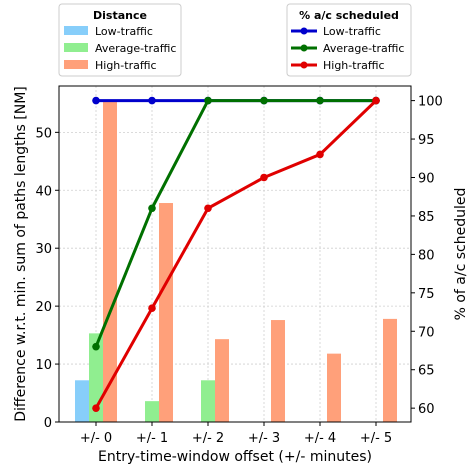  What do you see at coordinates (461, 254) in the screenshot?
I see `right-y-axis-label: % of a/c scheduled` at bounding box center [461, 254].